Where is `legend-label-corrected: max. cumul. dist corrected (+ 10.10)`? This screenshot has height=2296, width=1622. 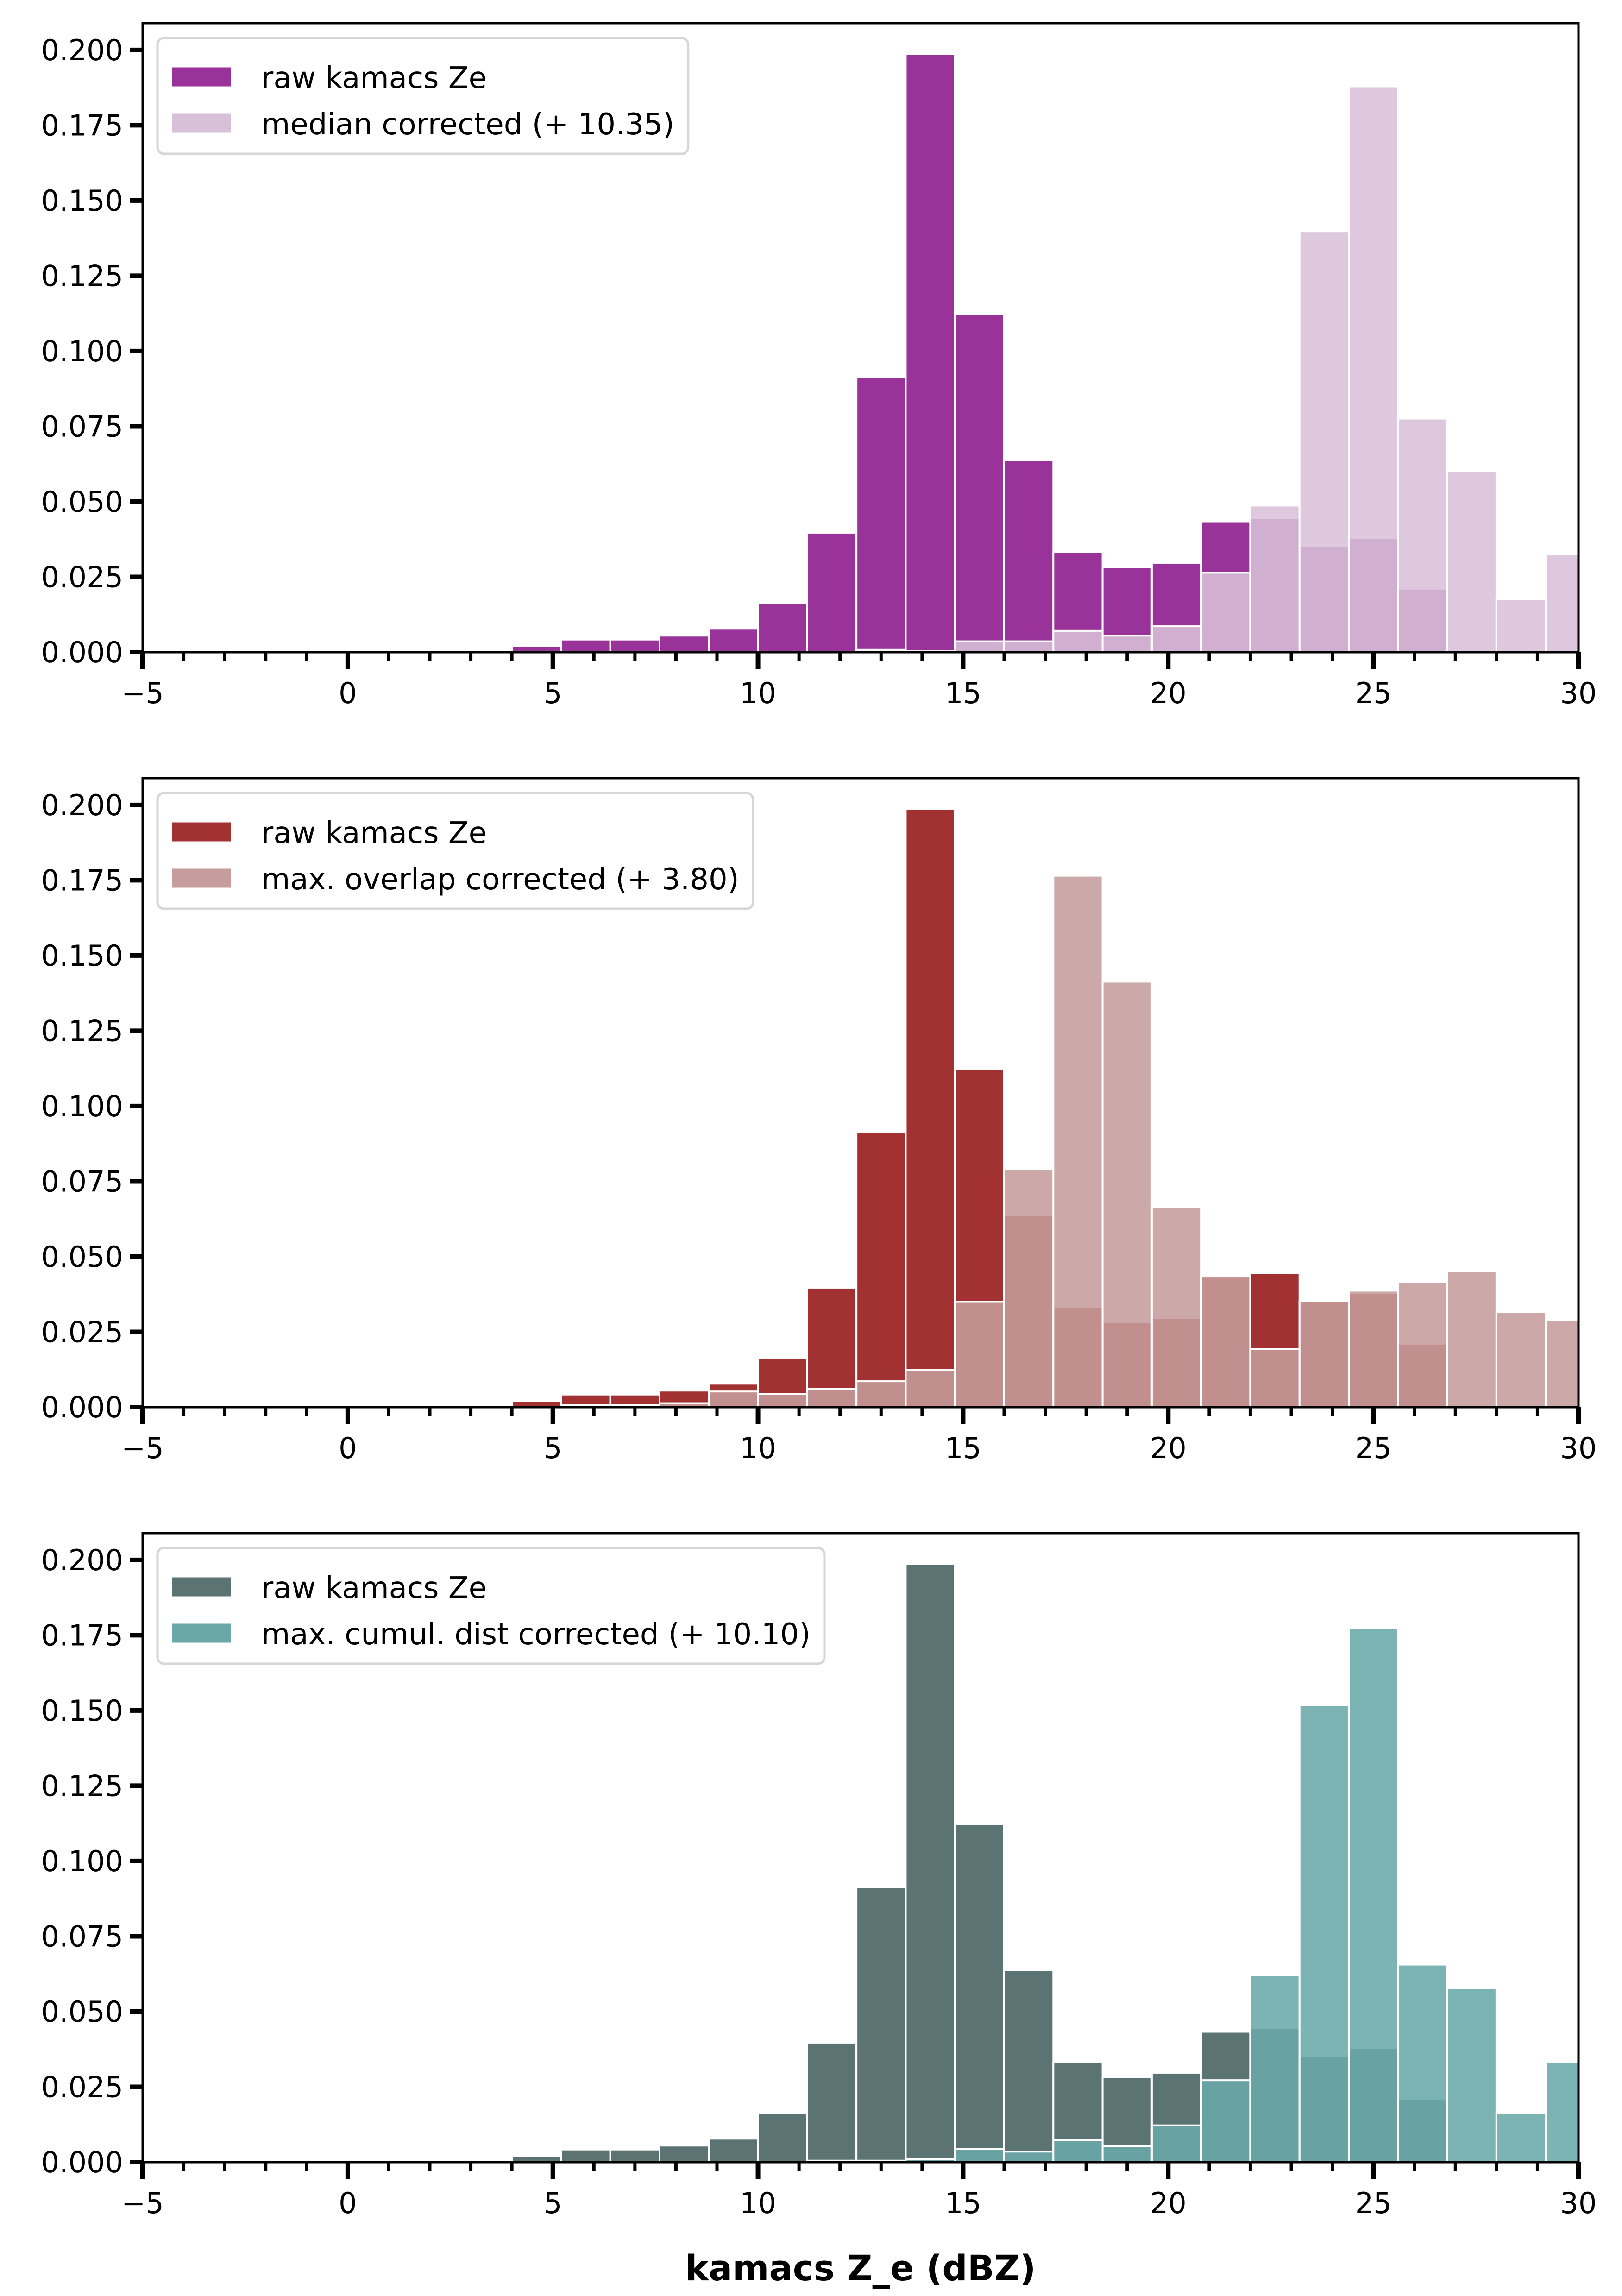
legend-label-corrected: max. cumul. dist corrected (+ 10.10) is located at coordinates (536, 1634).